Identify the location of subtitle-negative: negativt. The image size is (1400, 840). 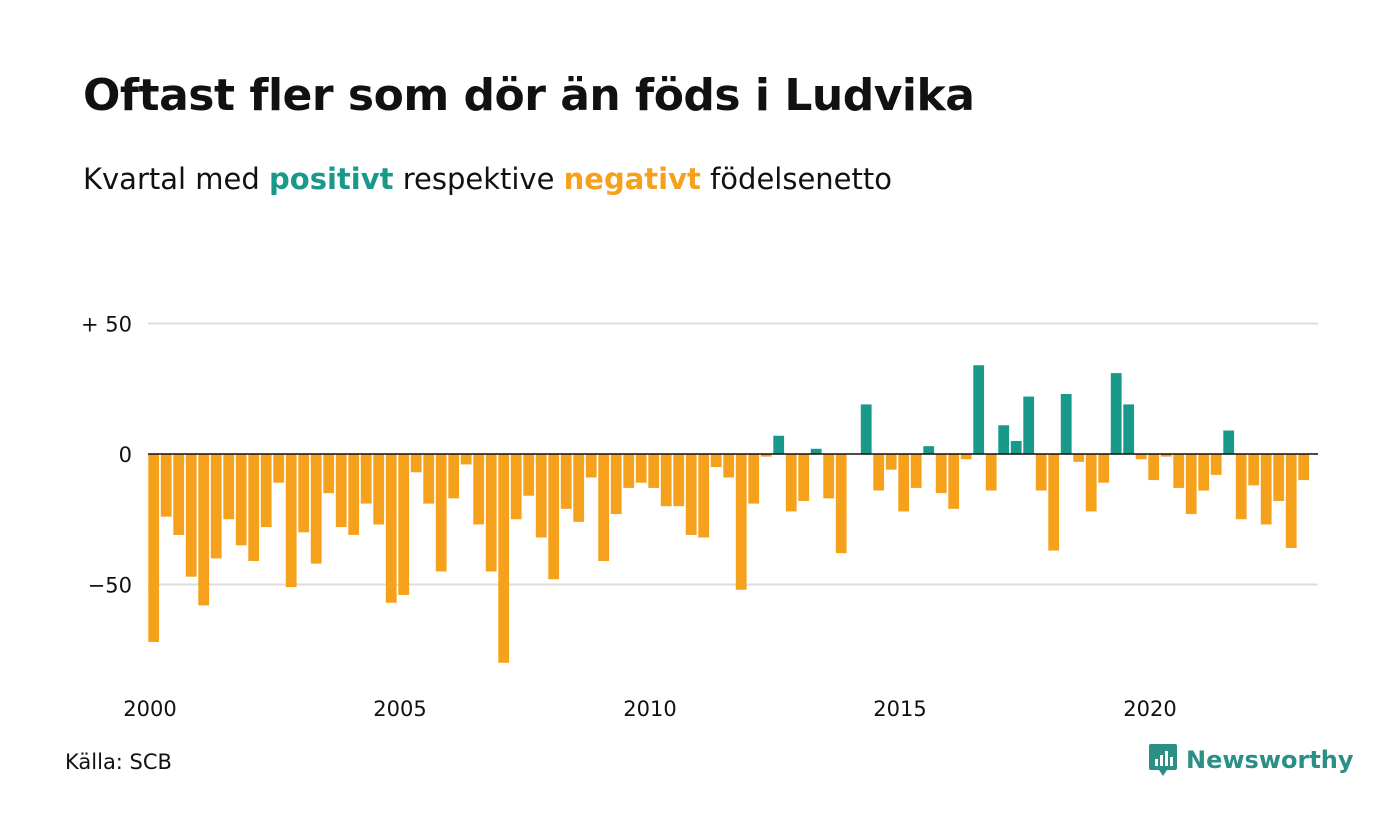
(632, 179).